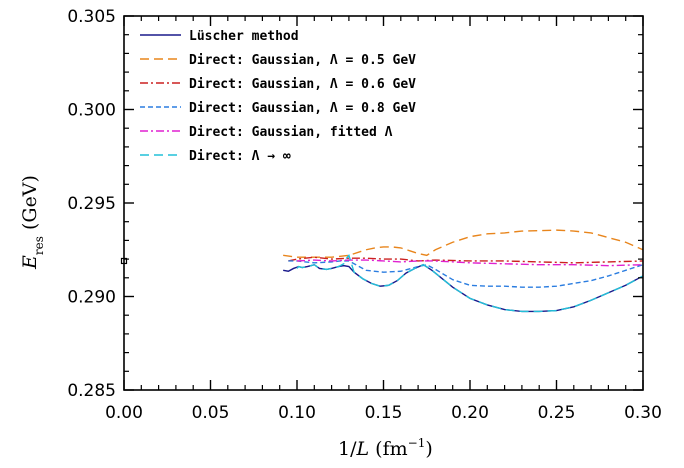 The image size is (684, 468). I want to click on x-tick-label: 0.20, so click(470, 413).